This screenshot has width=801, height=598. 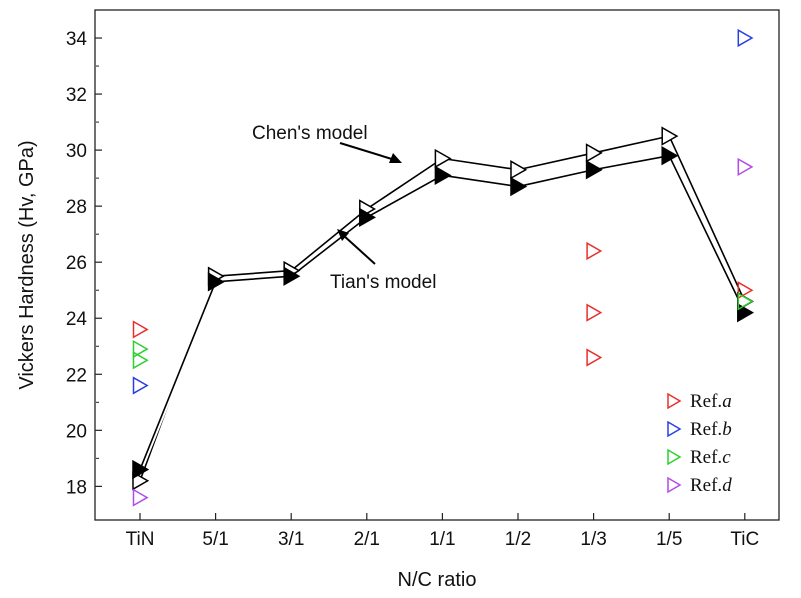 What do you see at coordinates (711, 485) in the screenshot?
I see `legend-label-ref-d: Ref.d` at bounding box center [711, 485].